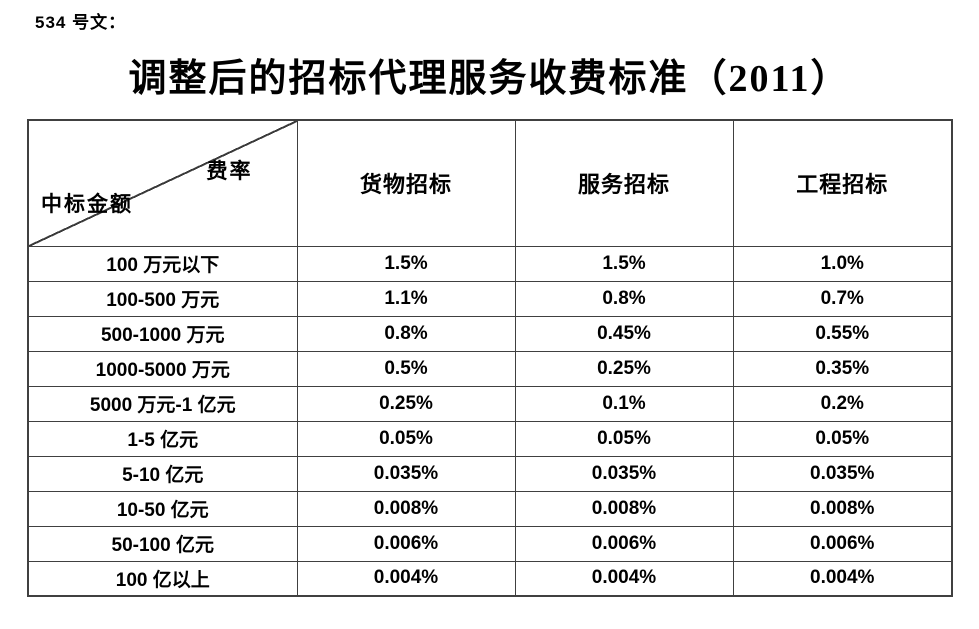 The height and width of the screenshot is (629, 979). What do you see at coordinates (406, 263) in the screenshot?
I see `goods-rate-cell: 1.5%` at bounding box center [406, 263].